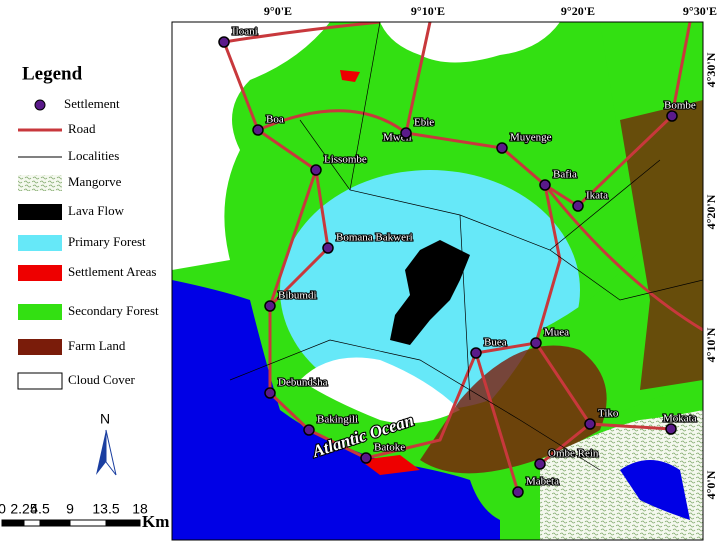 The image size is (720, 556). Describe the element at coordinates (531, 138) in the screenshot. I see `settlement-label: Muyenge` at that location.